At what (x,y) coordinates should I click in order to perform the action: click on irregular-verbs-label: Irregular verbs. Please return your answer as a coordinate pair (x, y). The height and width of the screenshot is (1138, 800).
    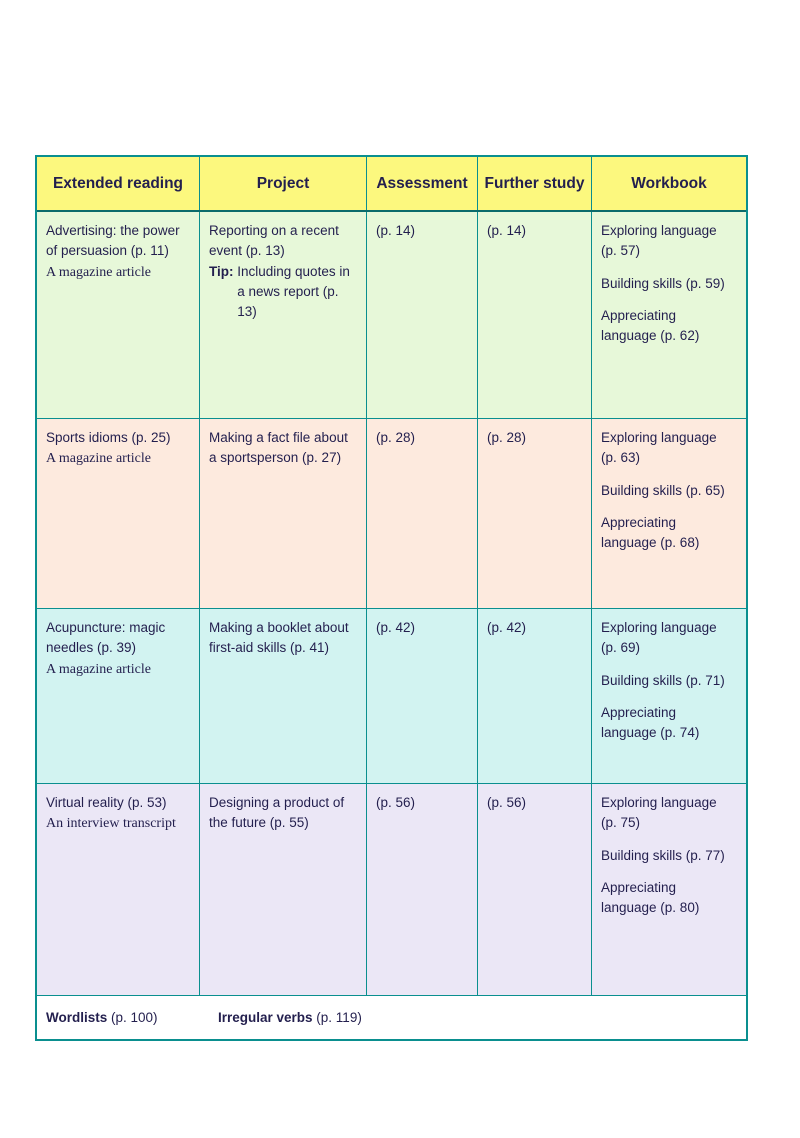
    Looking at the image, I should click on (265, 1017).